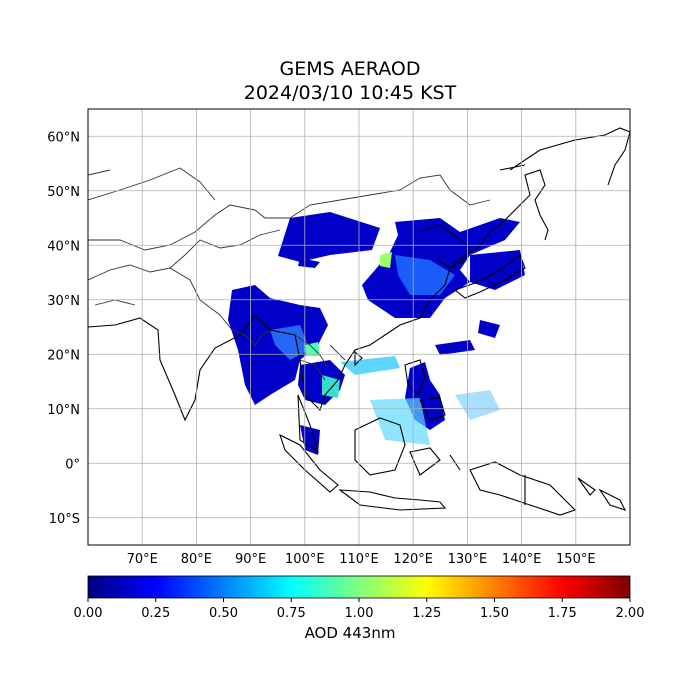 The height and width of the screenshot is (700, 700). Describe the element at coordinates (63, 192) in the screenshot. I see `lat-tick-label: 50°N` at that location.